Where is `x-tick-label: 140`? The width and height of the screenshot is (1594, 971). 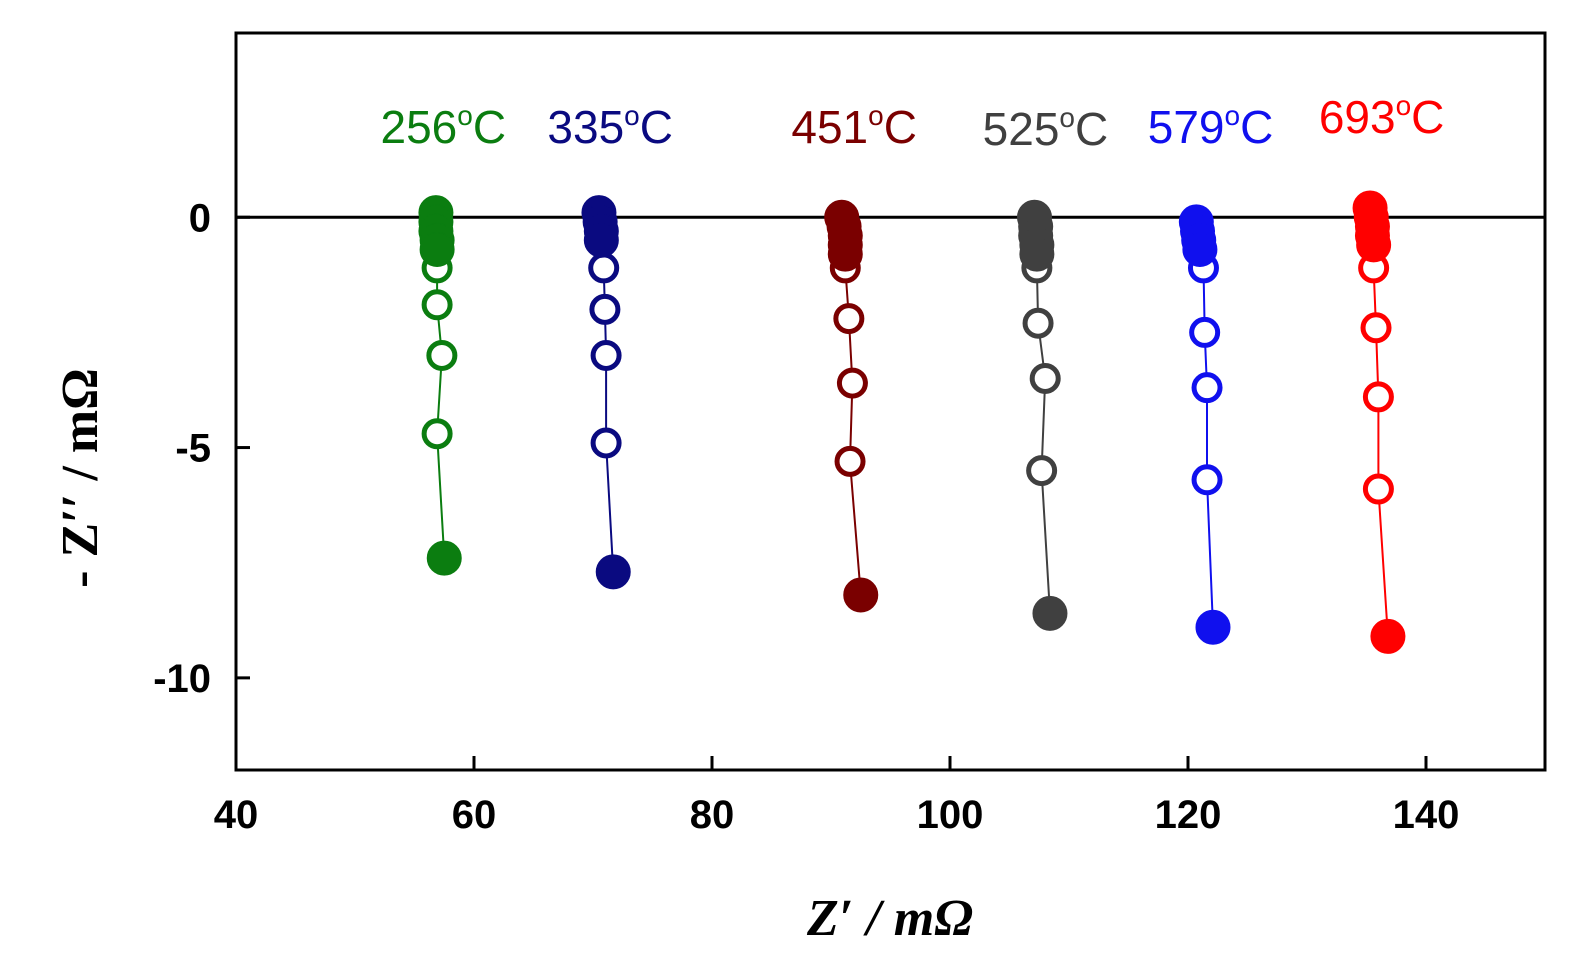
x-tick-label: 140 is located at coordinates (1426, 815).